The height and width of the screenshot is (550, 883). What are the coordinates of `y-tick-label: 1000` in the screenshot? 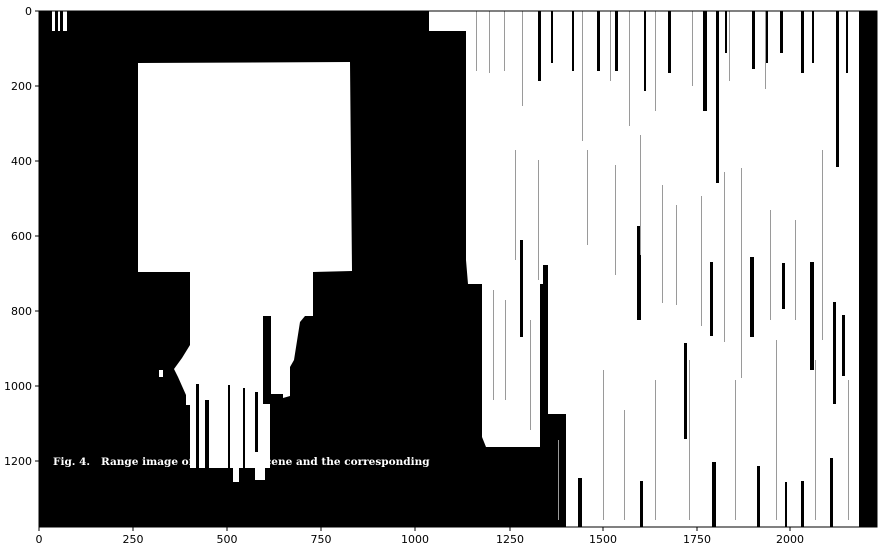 It's located at (18, 386).